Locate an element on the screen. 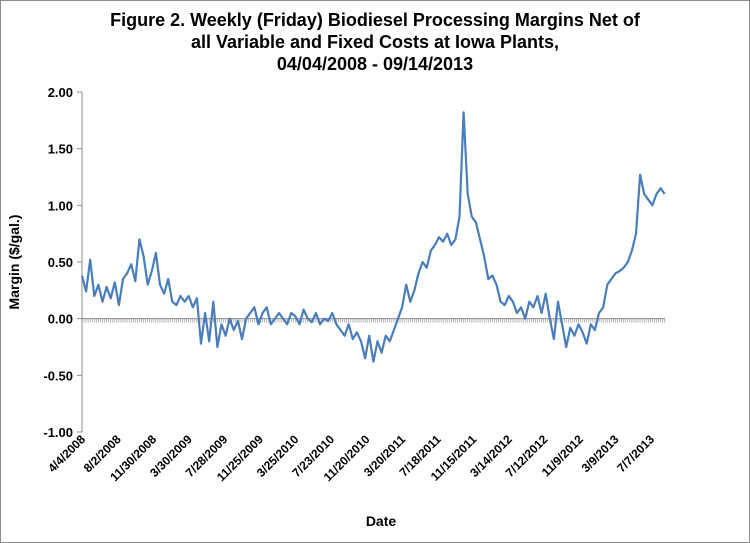  y-axis: -1.00 -0.50 0.00 0.50 1.00 1.50 2.00 is located at coordinates (63, 262).